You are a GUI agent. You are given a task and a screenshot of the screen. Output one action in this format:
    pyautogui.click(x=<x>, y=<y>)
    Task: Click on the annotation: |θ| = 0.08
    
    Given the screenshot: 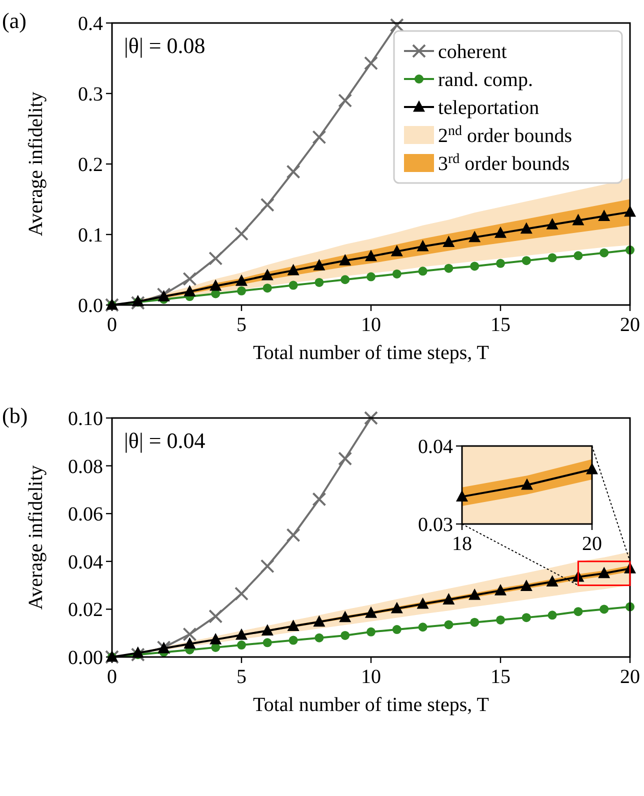 What is the action you would take?
    pyautogui.click(x=165, y=45)
    